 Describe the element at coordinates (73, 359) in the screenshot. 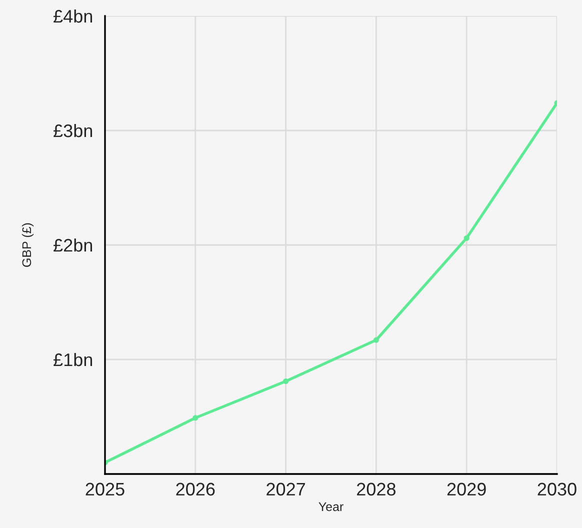

I see `y-tick-label: £1bn` at that location.